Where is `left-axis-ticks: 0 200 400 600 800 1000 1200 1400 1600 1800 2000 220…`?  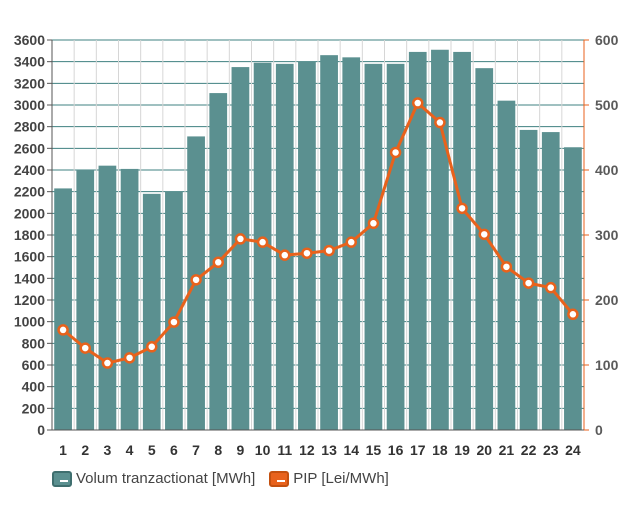
left-axis-ticks: 0 200 400 600 800 1000 1200 1400 1600 1800 2000 220… is located at coordinates (33, 235).